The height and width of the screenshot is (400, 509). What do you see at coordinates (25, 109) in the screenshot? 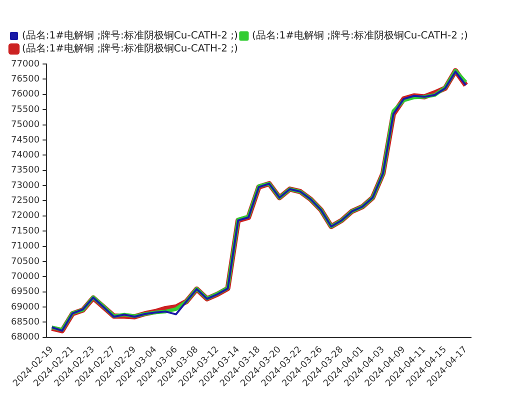
I see `y-tick-label: 75500` at bounding box center [25, 109].